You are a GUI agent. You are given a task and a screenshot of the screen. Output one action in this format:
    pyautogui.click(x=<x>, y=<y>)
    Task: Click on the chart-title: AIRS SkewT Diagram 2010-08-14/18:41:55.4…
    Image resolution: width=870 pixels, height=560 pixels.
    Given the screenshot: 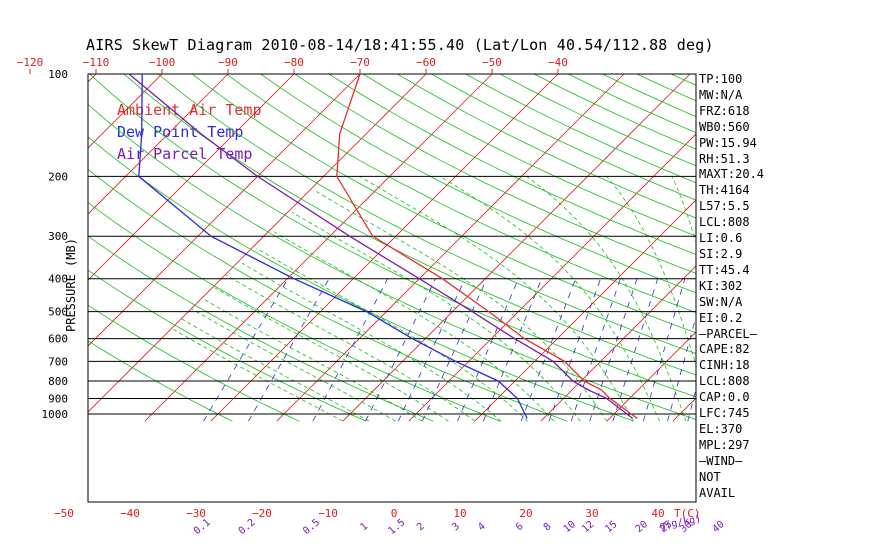 What is the action you would take?
    pyautogui.click(x=400, y=45)
    